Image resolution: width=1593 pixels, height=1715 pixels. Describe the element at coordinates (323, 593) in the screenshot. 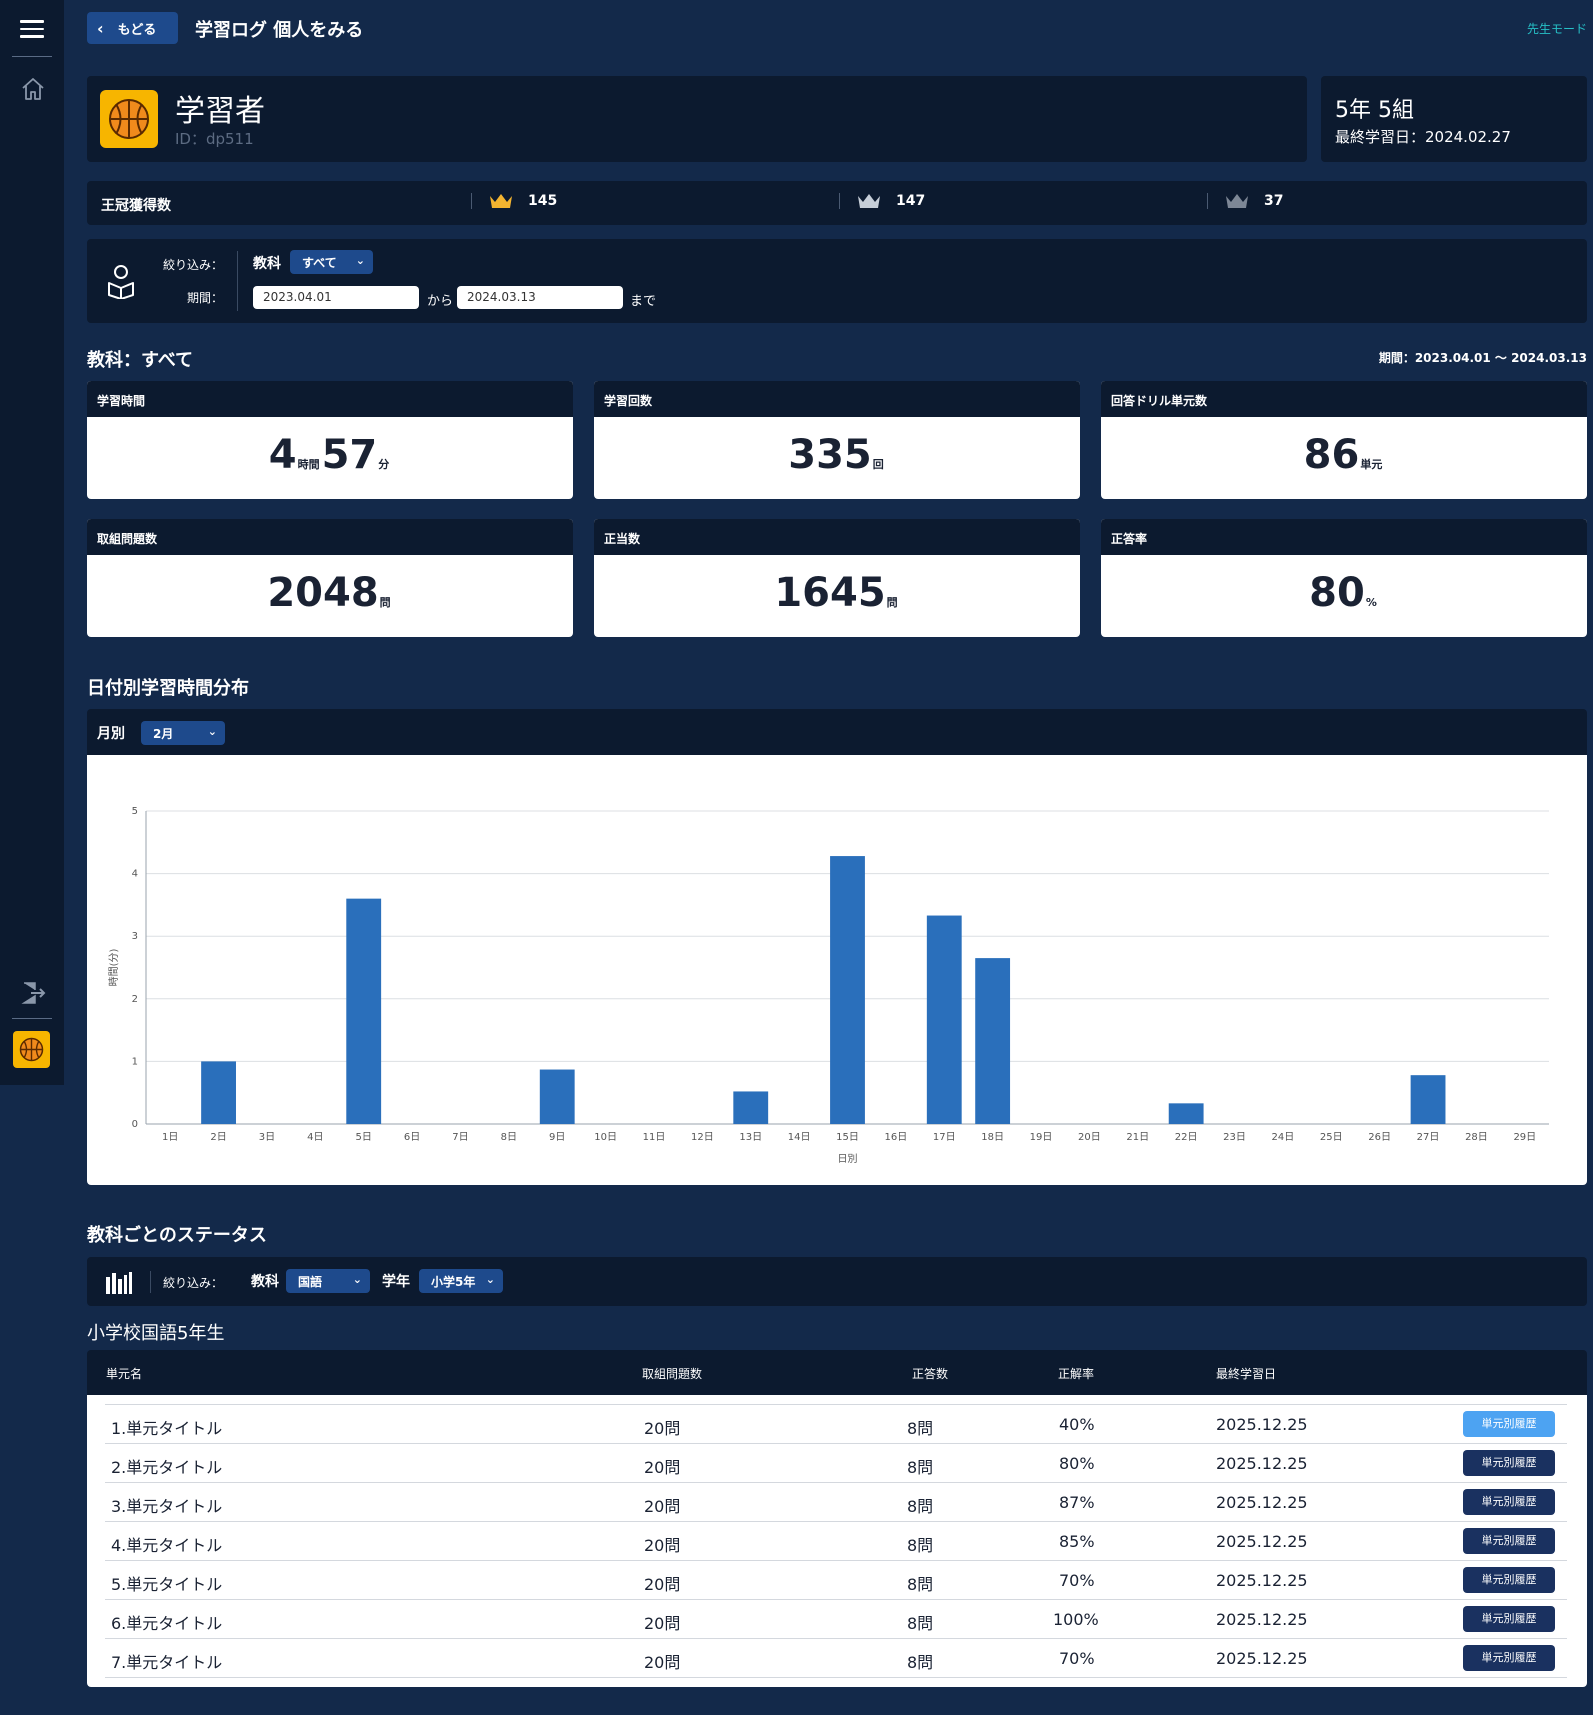

I see `card-value: 2048` at that location.